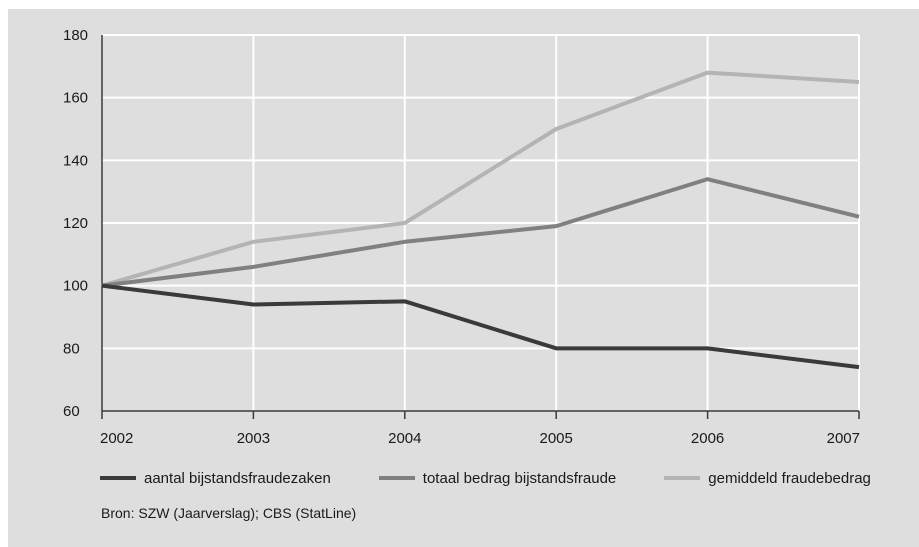 This screenshot has height=547, width=919. I want to click on legend-label-aantal: aantal bijstandsfraudezaken, so click(237, 478).